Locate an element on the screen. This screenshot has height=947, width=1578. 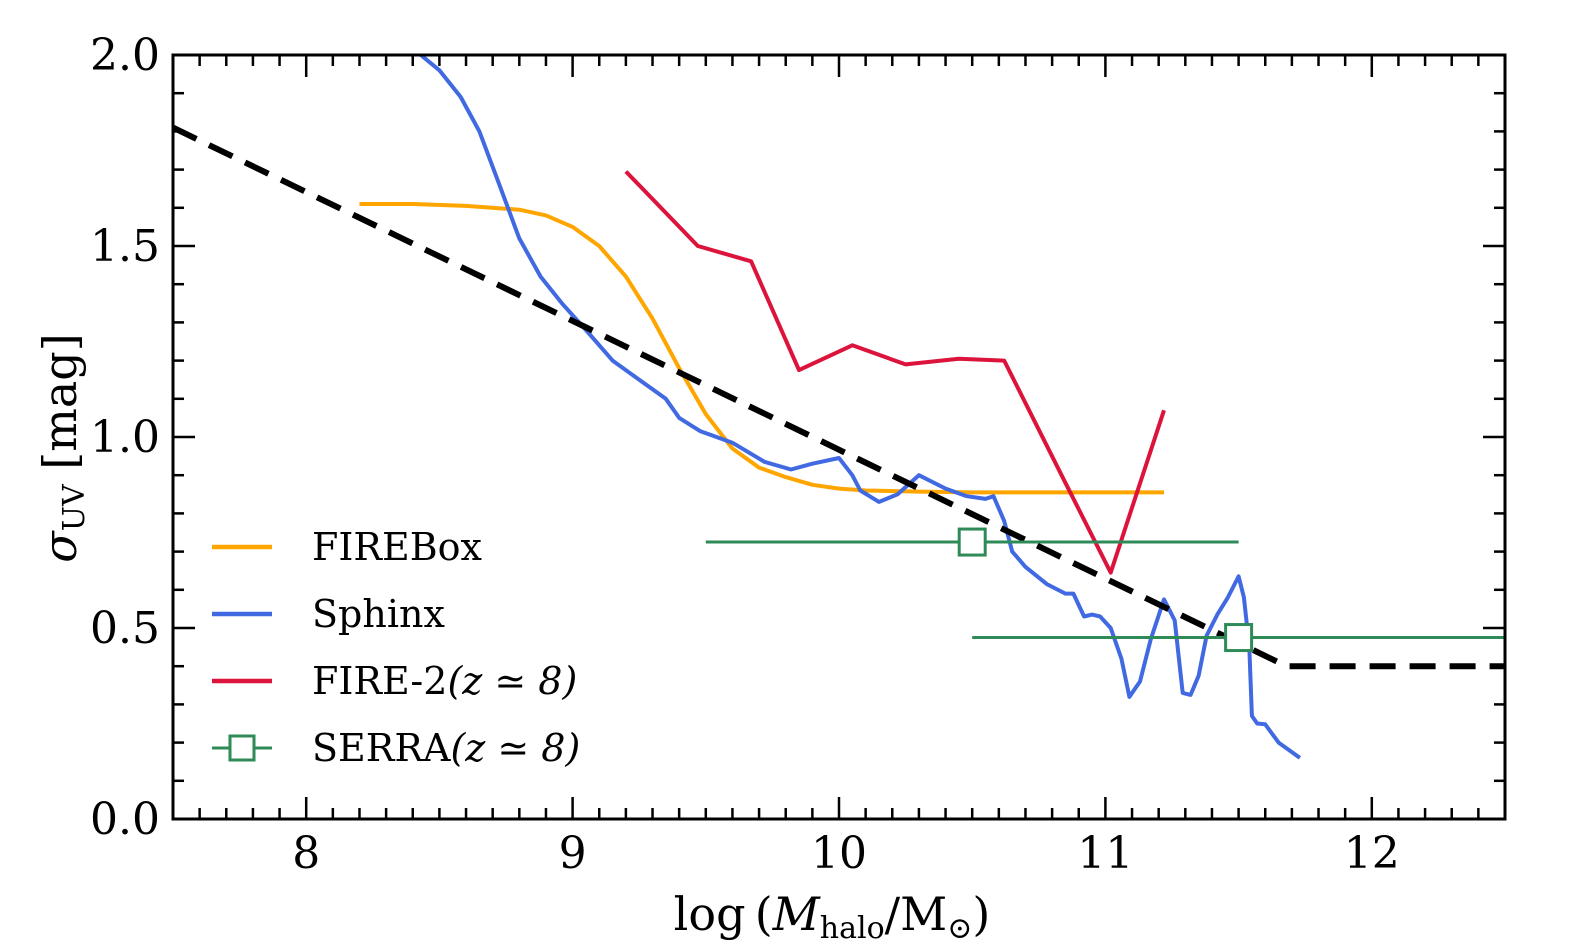
y-tick-label: 2.0 is located at coordinates (125, 55).